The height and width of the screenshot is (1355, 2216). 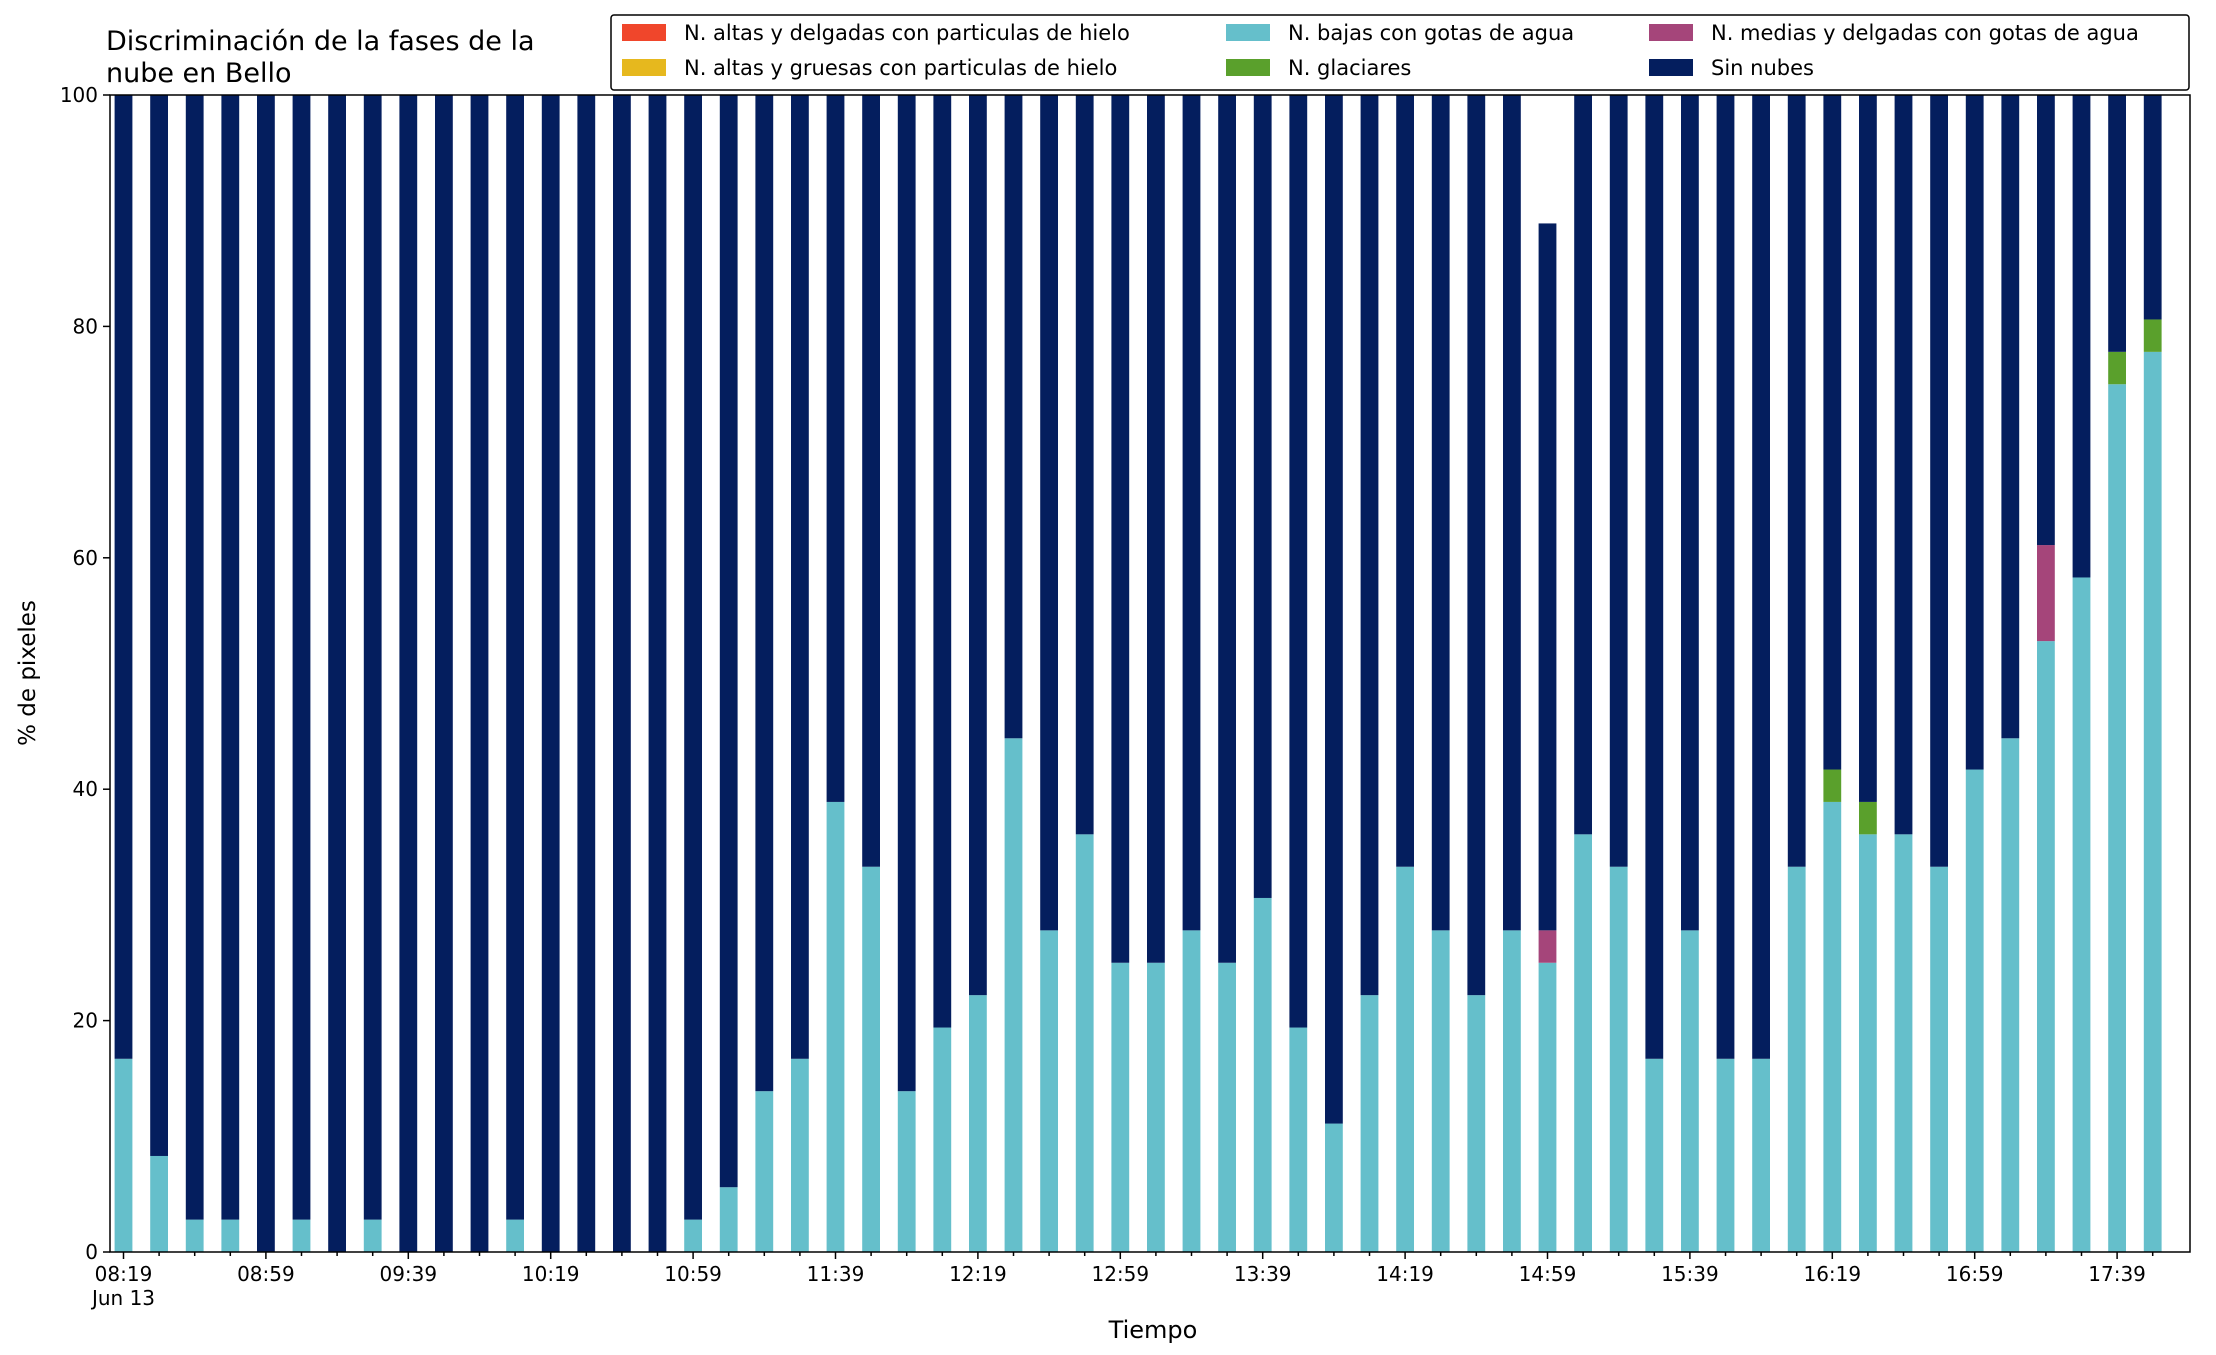 What do you see at coordinates (85, 673) in the screenshot?
I see `y-axis: 0 20 40 60 80 100` at bounding box center [85, 673].